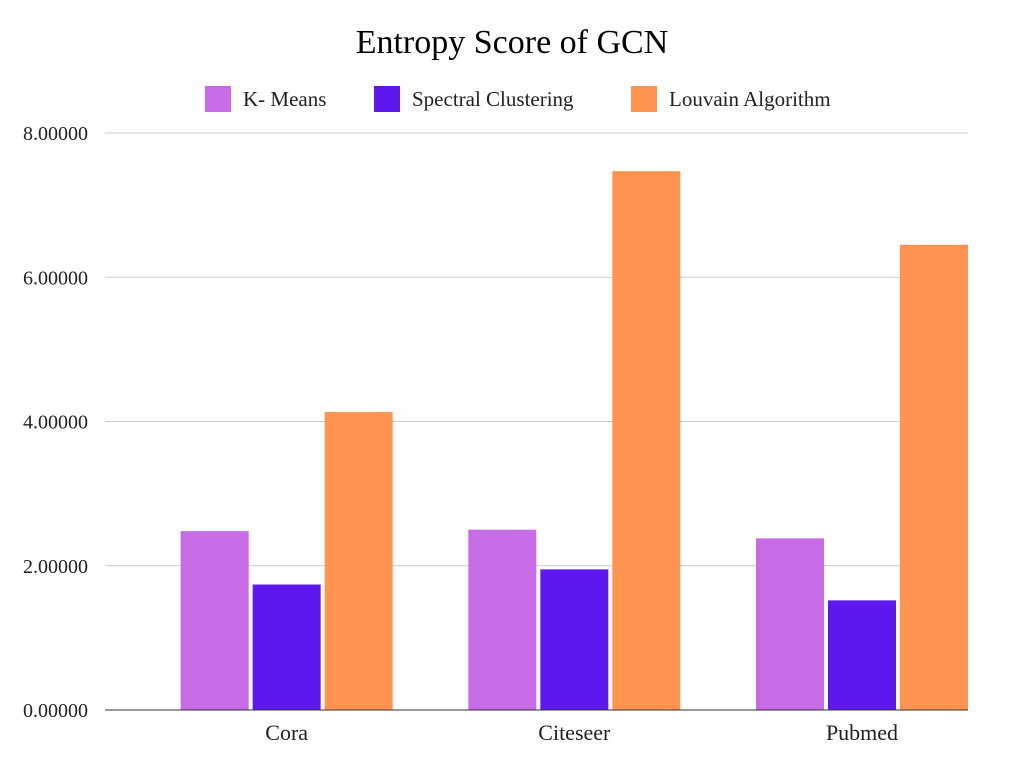  What do you see at coordinates (286, 732) in the screenshot?
I see `x-tick-label: Cora` at bounding box center [286, 732].